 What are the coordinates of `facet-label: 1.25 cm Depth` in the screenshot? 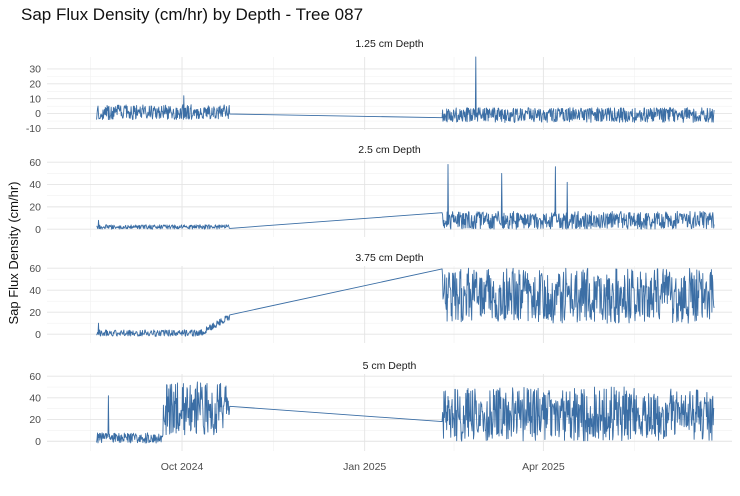 It's located at (389, 44).